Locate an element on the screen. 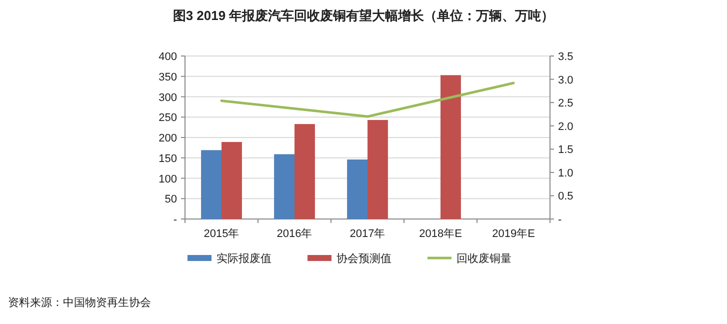 The height and width of the screenshot is (324, 727). legend-label: 实际报废值 is located at coordinates (244, 258).